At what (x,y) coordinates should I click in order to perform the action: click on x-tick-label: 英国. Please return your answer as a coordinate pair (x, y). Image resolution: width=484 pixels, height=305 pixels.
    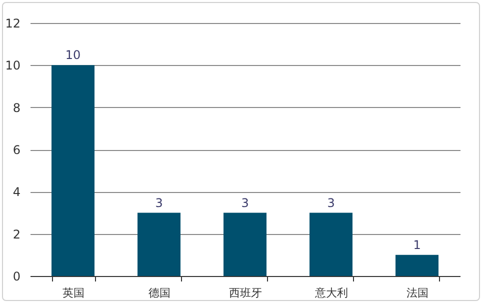
    Looking at the image, I should click on (73, 293).